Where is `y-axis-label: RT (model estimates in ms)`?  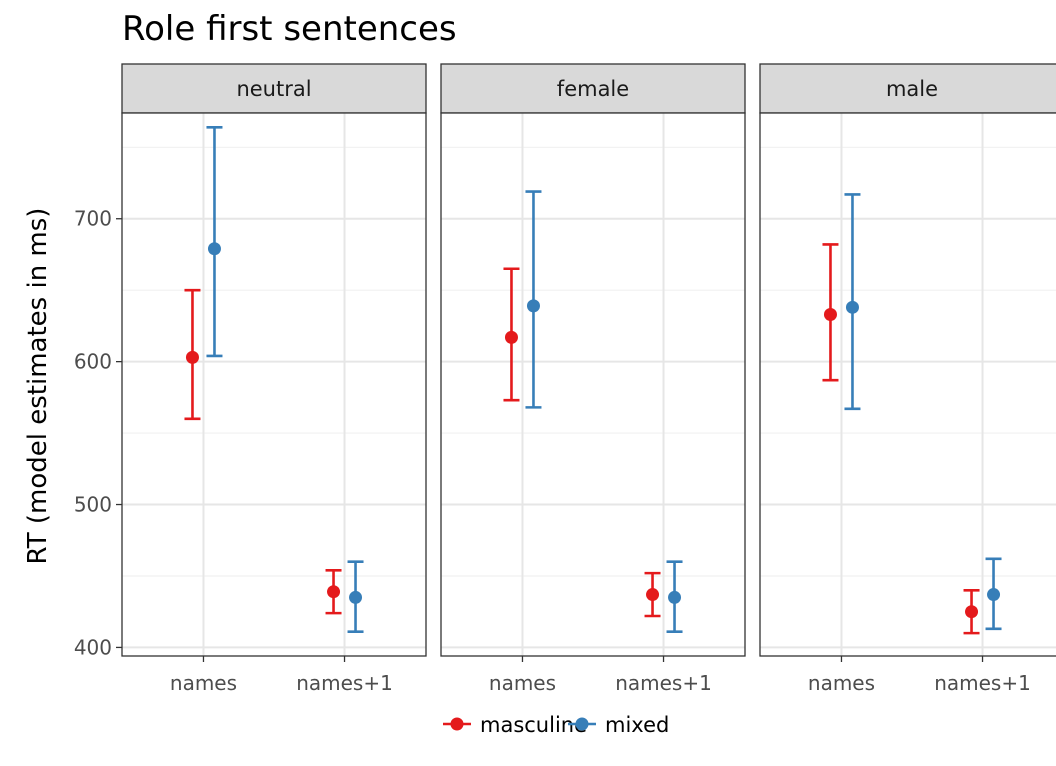 y-axis-label: RT (model estimates in ms) is located at coordinates (38, 386).